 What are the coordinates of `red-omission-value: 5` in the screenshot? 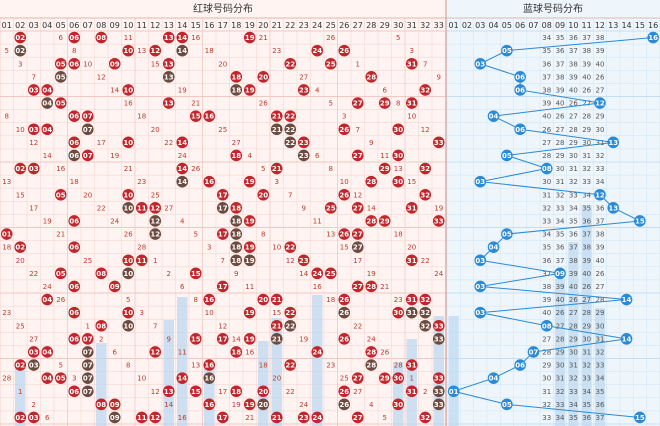 It's located at (128, 300).